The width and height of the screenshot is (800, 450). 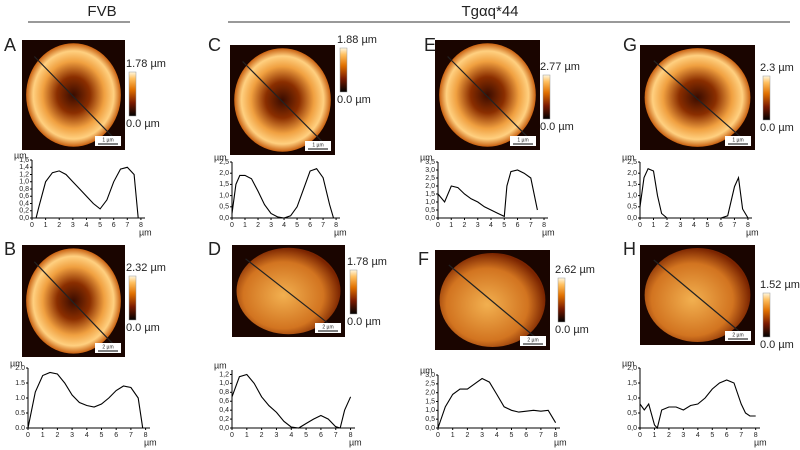 I want to click on color-scale-max: 2.62 µm, so click(x=575, y=270).